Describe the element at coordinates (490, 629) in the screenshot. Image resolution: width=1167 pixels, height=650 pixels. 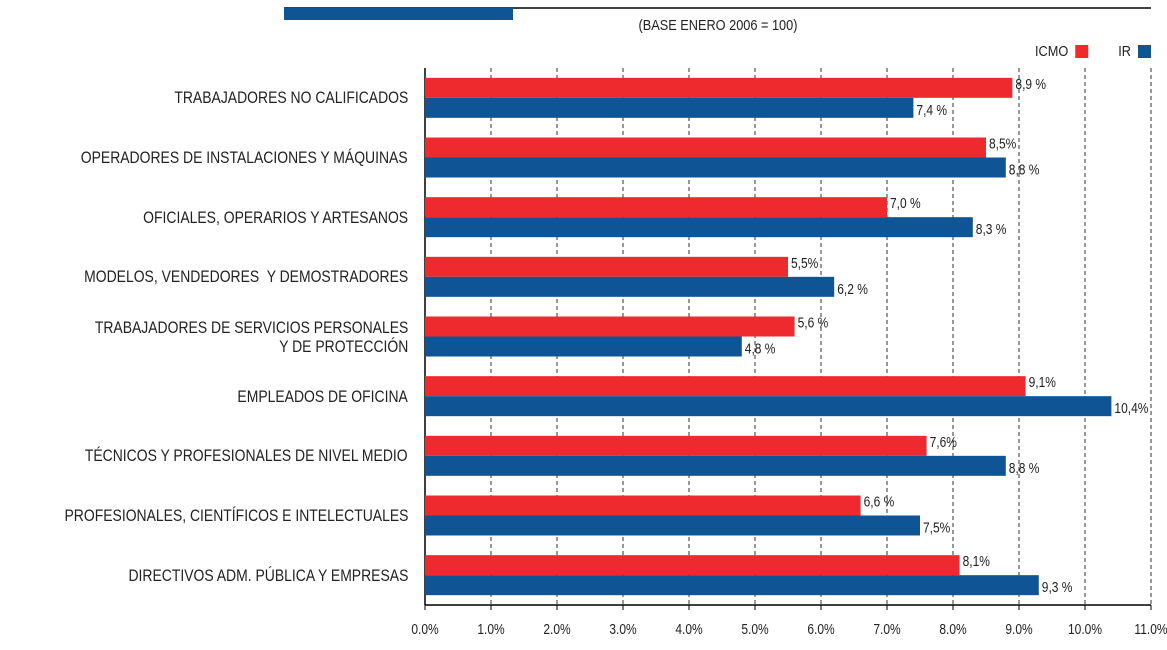
I see `x-tick-label: 1.0%` at that location.